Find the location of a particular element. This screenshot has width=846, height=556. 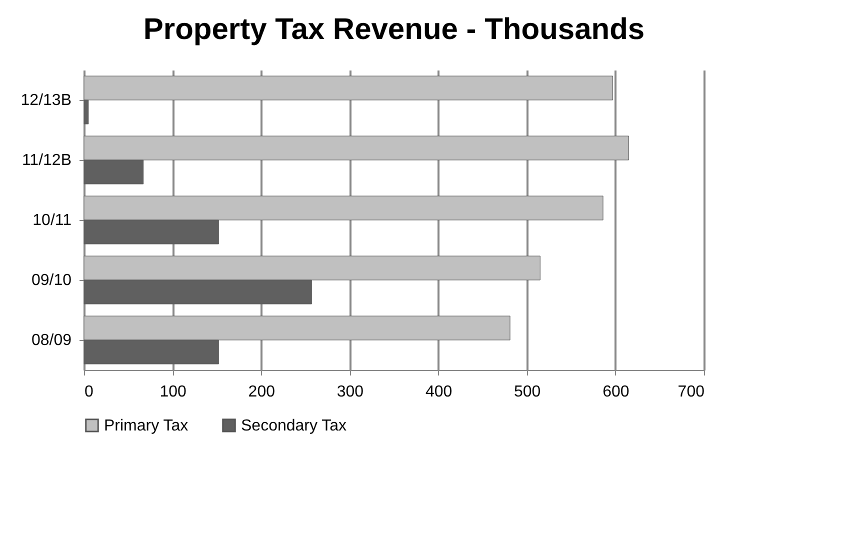

y-tick-label: 08/09 is located at coordinates (51, 340).